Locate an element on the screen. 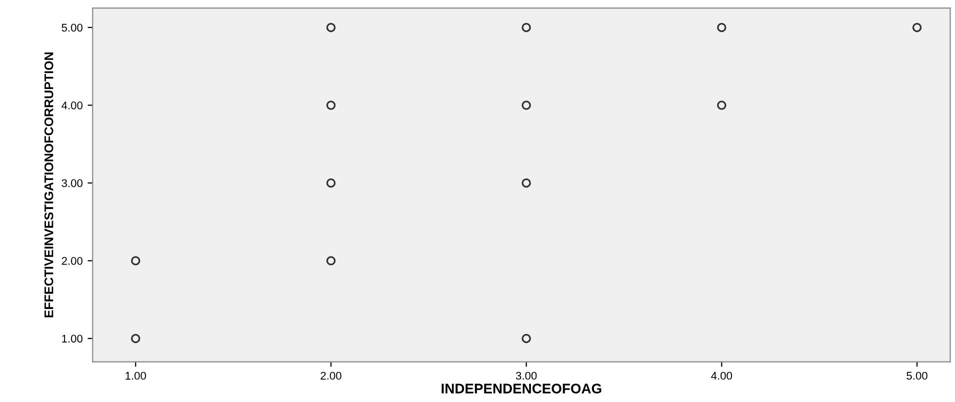 The height and width of the screenshot is (402, 955). y-tick-label: 4.00 is located at coordinates (72, 105).